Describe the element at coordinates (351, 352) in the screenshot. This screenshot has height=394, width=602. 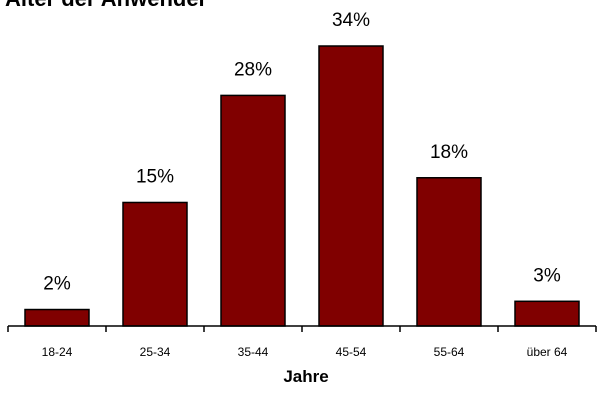
I see `x-tick-label-3: 45-54` at that location.